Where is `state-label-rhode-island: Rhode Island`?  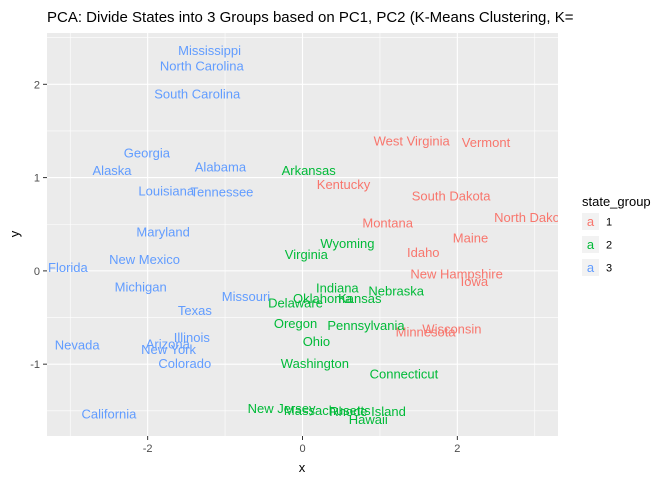
state-label-rhode-island: Rhode Island is located at coordinates (367, 411).